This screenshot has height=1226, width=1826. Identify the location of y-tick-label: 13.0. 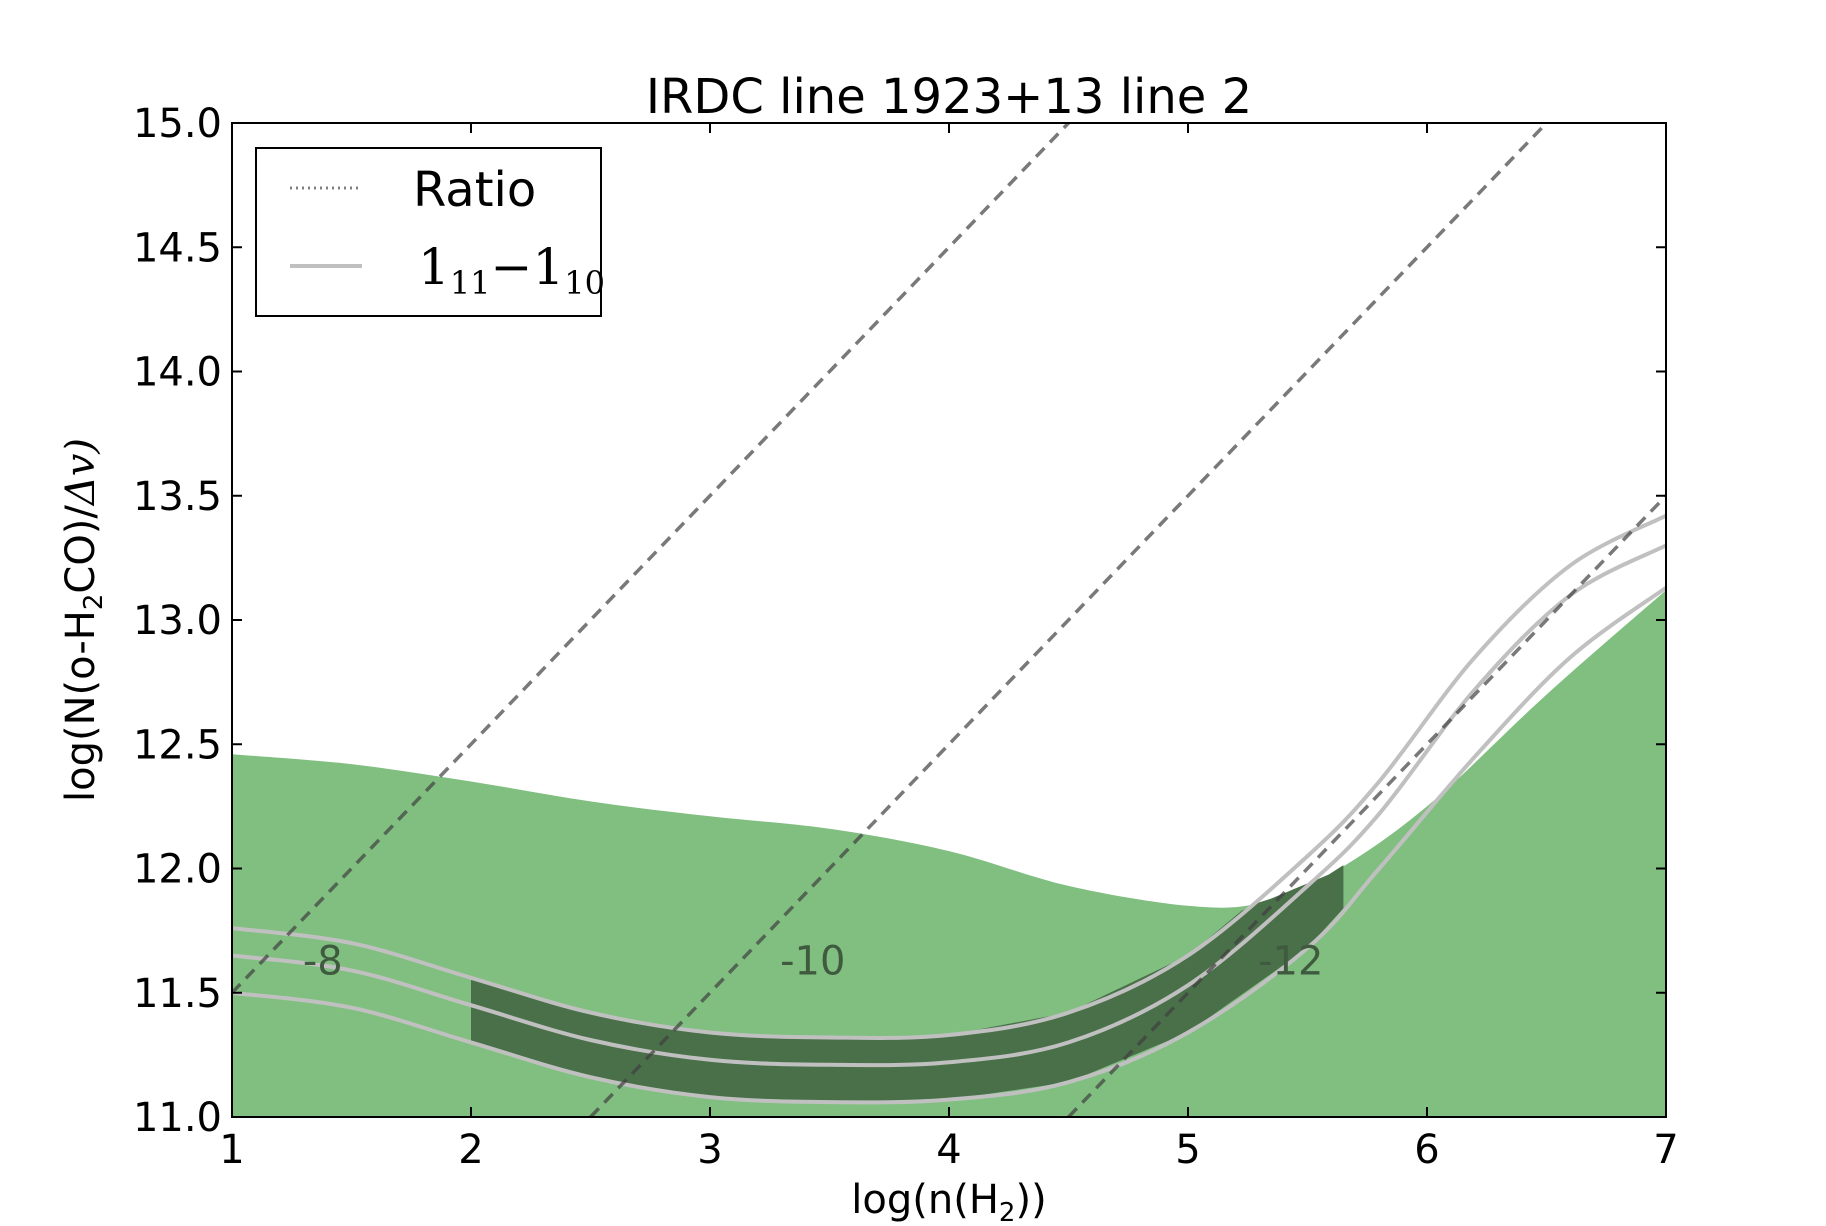
(177, 621).